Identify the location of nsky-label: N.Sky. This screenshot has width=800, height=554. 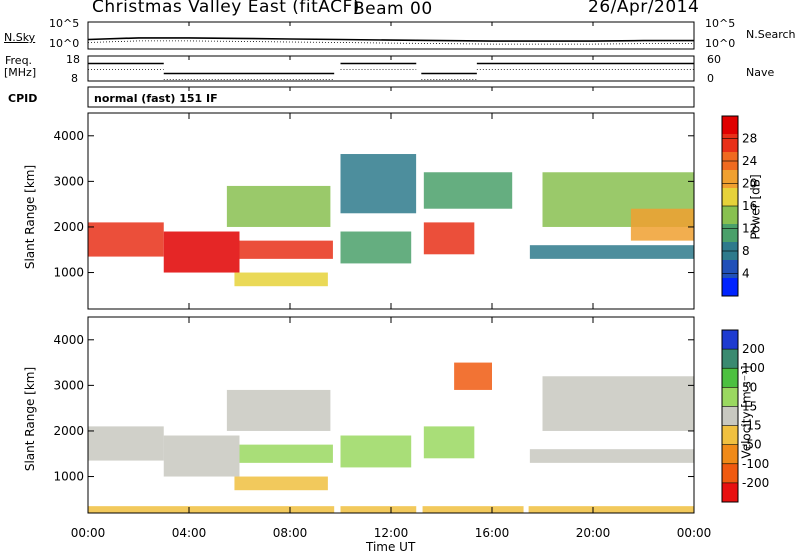
(20, 37).